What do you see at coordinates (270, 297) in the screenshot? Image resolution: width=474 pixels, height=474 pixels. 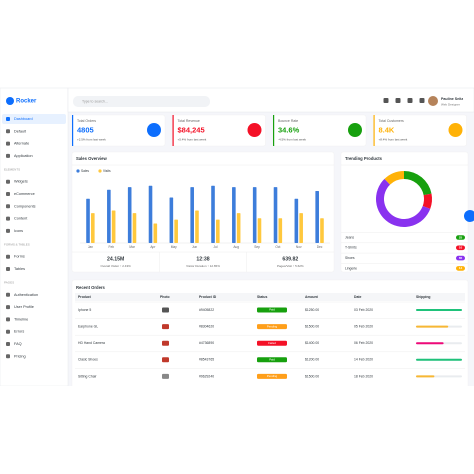 I see `table-header-bg` at bounding box center [270, 297].